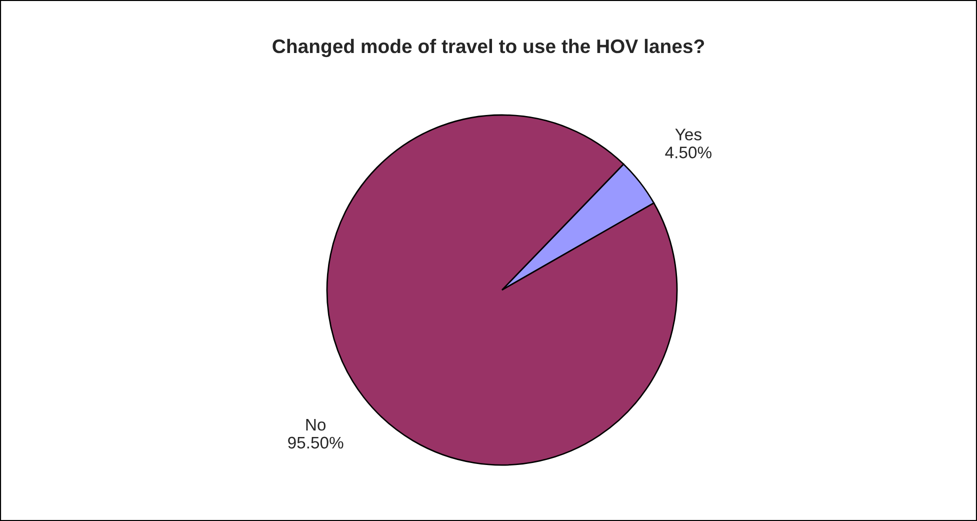 This screenshot has width=977, height=521. What do you see at coordinates (316, 442) in the screenshot?
I see `data-label: 95.50%` at bounding box center [316, 442].